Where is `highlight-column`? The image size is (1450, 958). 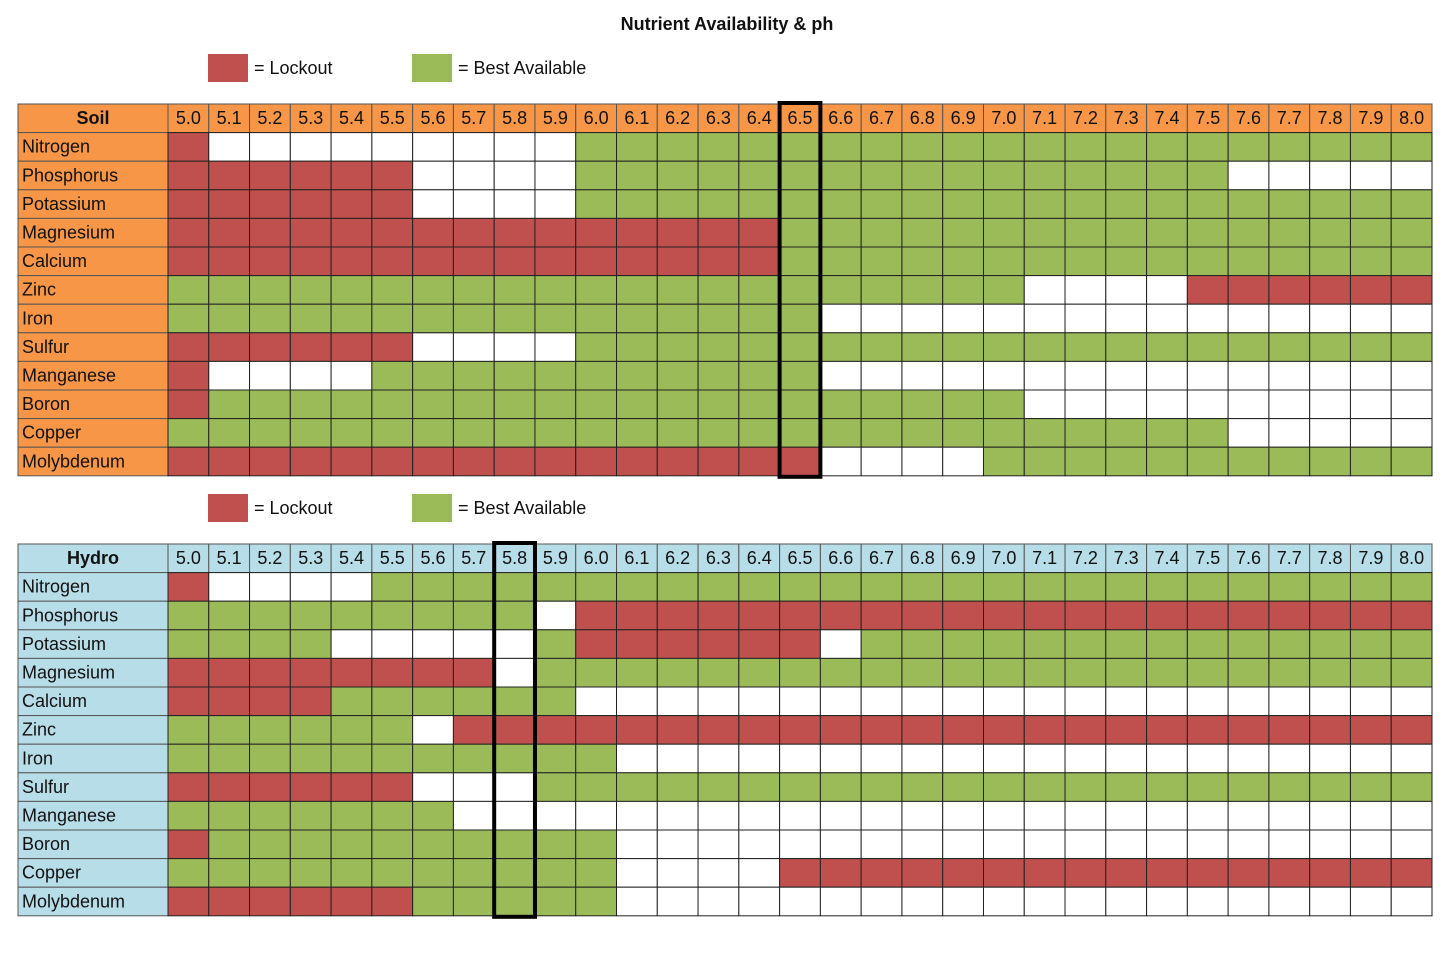 highlight-column is located at coordinates (800, 290).